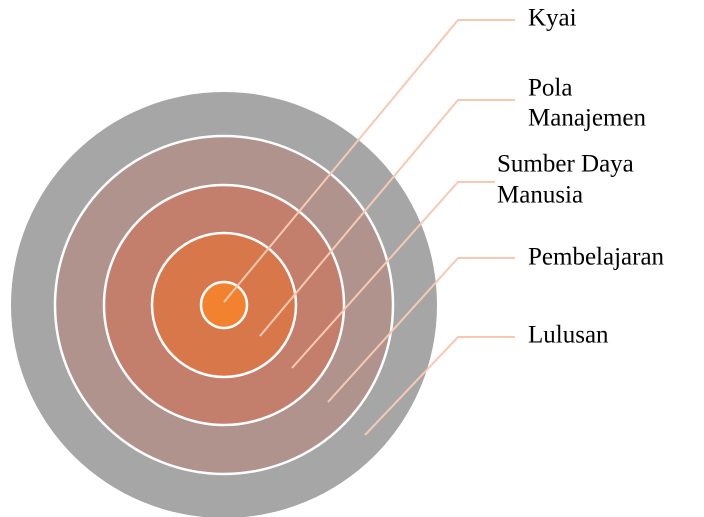 The height and width of the screenshot is (517, 704). I want to click on label: Kyai, so click(552, 18).